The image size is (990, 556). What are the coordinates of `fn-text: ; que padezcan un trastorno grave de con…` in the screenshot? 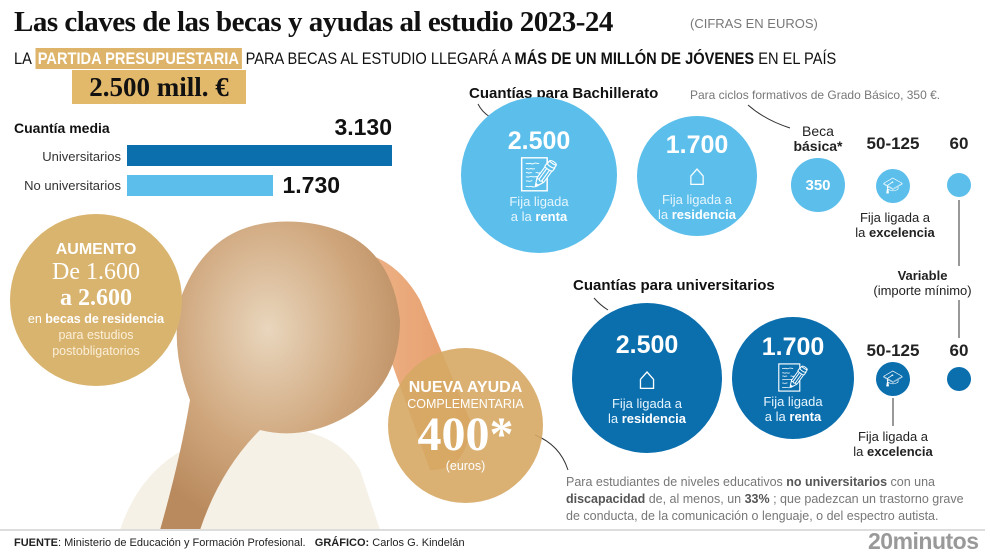 It's located at (765, 507).